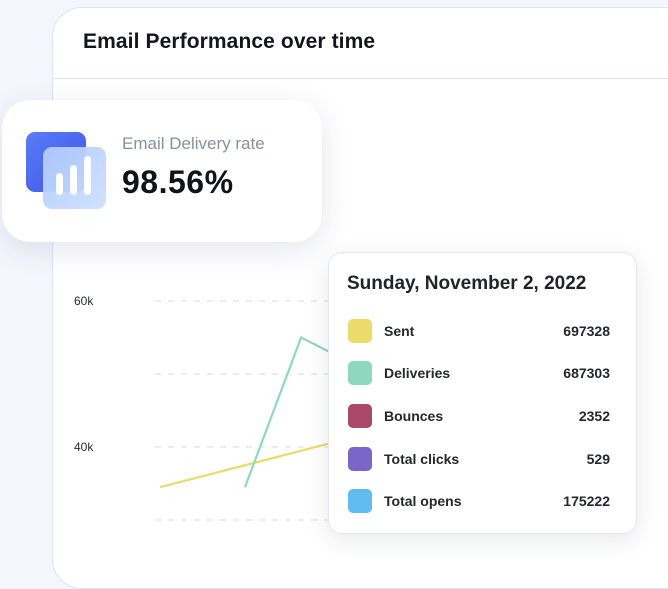 The height and width of the screenshot is (589, 668). I want to click on deliveries-swatch, so click(360, 373).